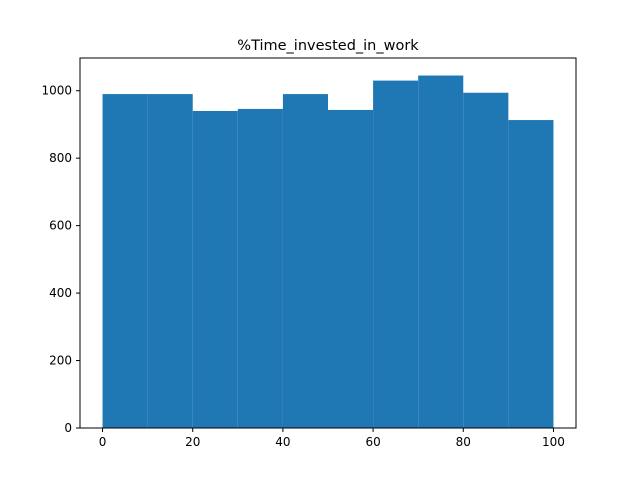 Image resolution: width=640 pixels, height=484 pixels. Describe the element at coordinates (56, 91) in the screenshot. I see `y-tick-label: 1000` at that location.